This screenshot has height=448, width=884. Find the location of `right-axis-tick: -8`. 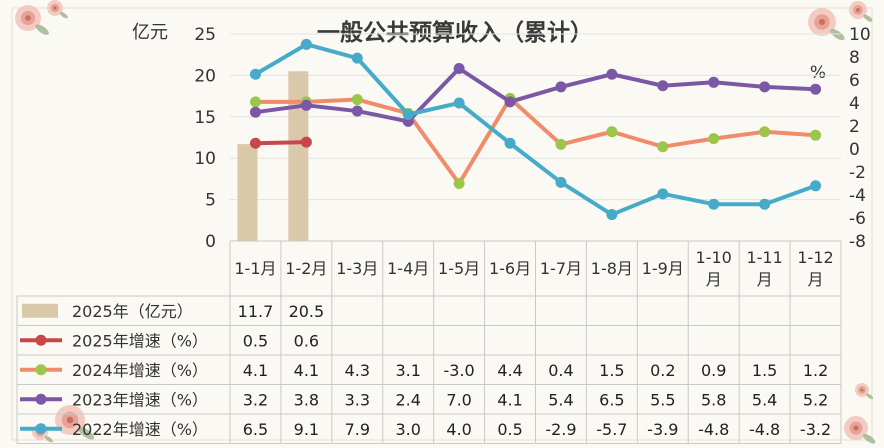

right-axis-tick: -8 is located at coordinates (857, 242).